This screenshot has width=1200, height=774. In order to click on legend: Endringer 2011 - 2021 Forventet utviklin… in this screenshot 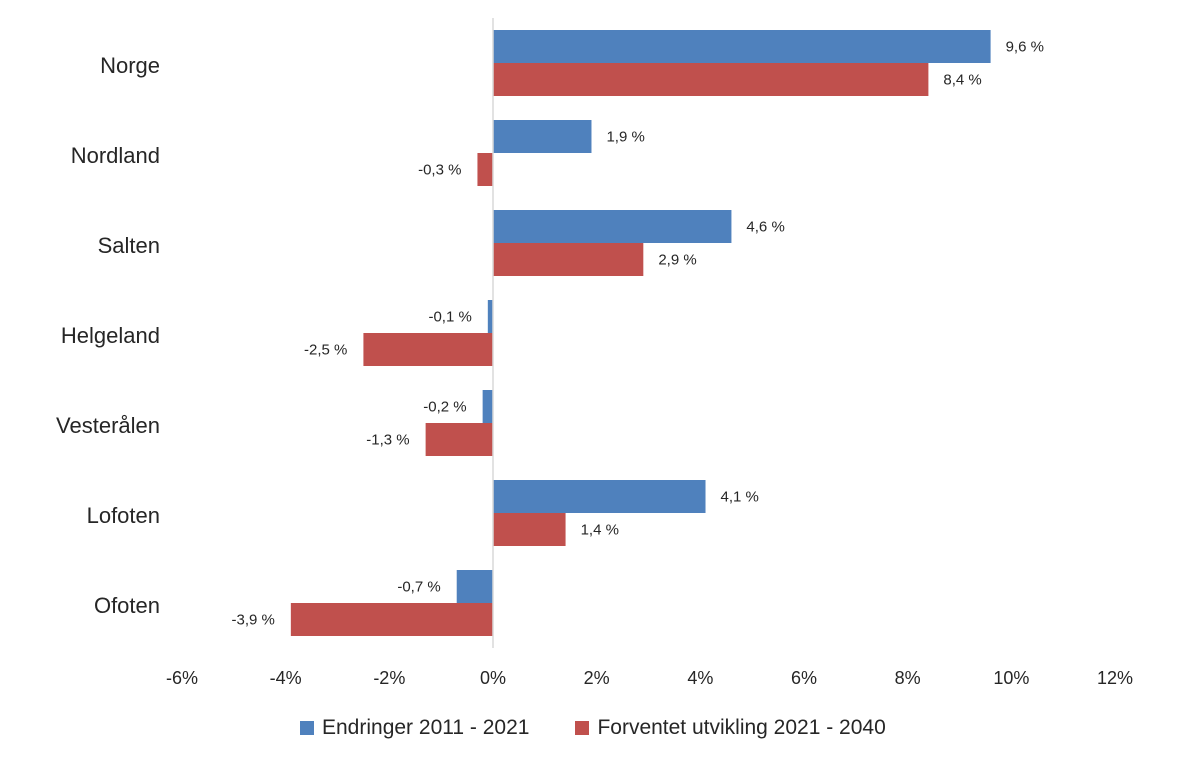, I will do `click(593, 728)`.